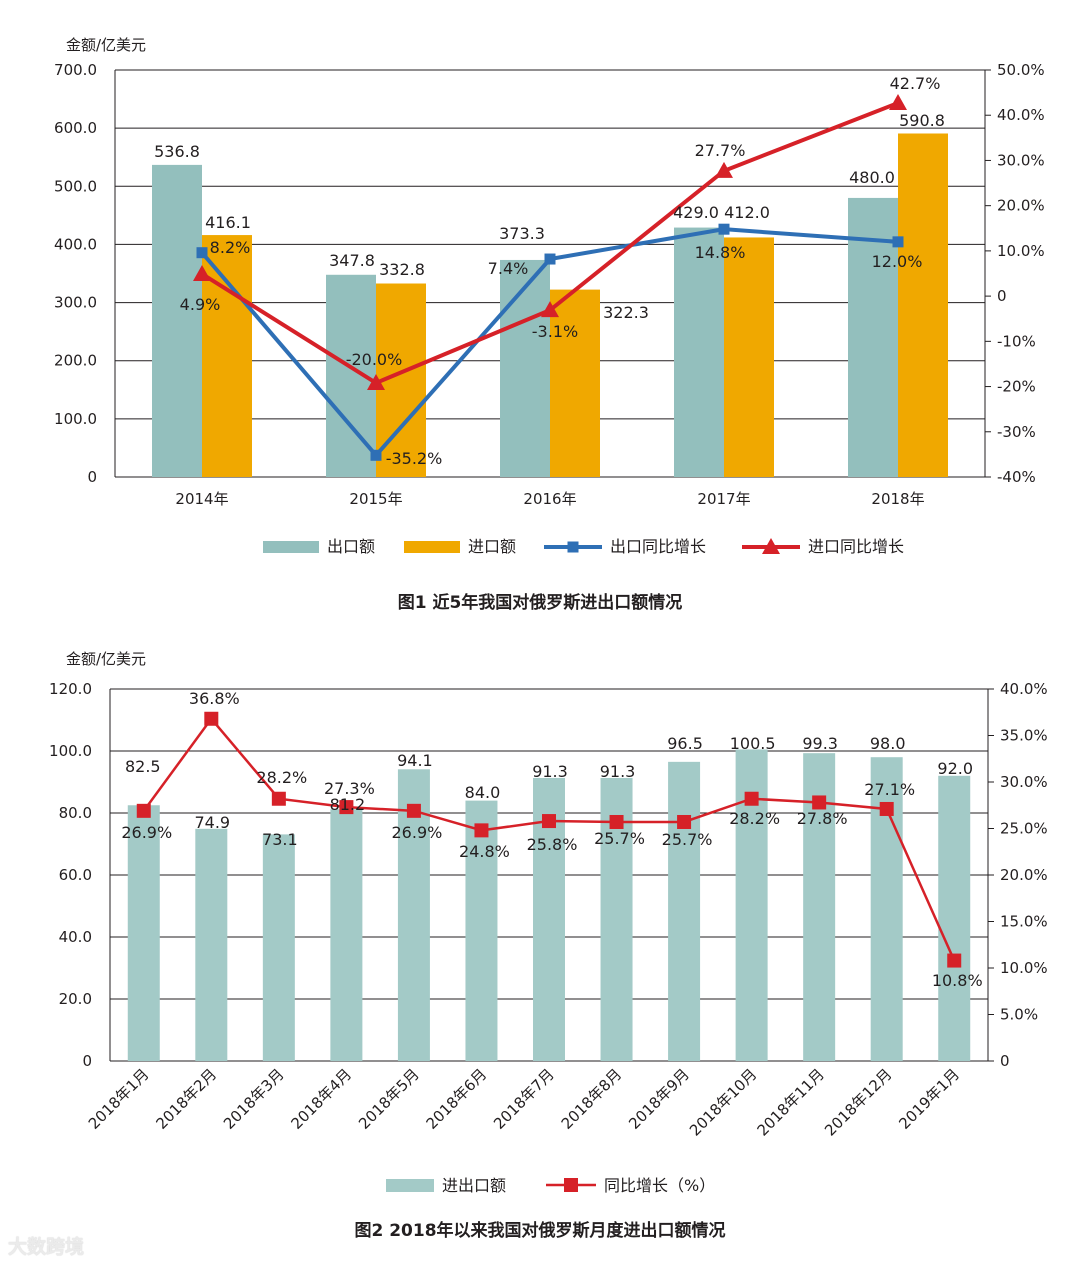 The width and height of the screenshot is (1080, 1276). What do you see at coordinates (592, 1099) in the screenshot?
I see `x-tick-label: 2018年8月` at bounding box center [592, 1099].